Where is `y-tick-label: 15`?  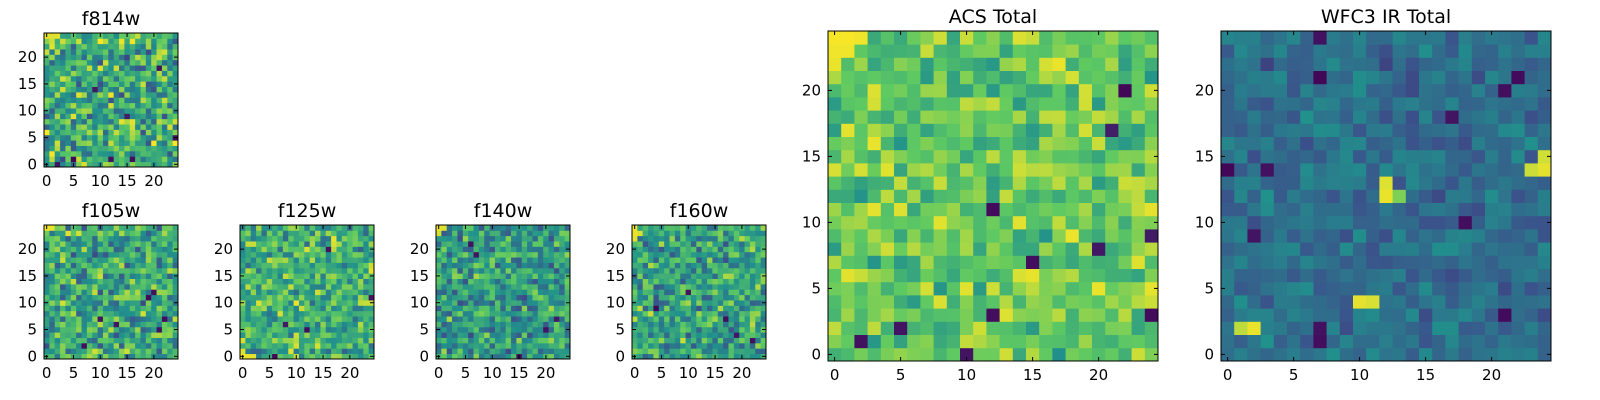 y-tick-label: 15 is located at coordinates (223, 276).